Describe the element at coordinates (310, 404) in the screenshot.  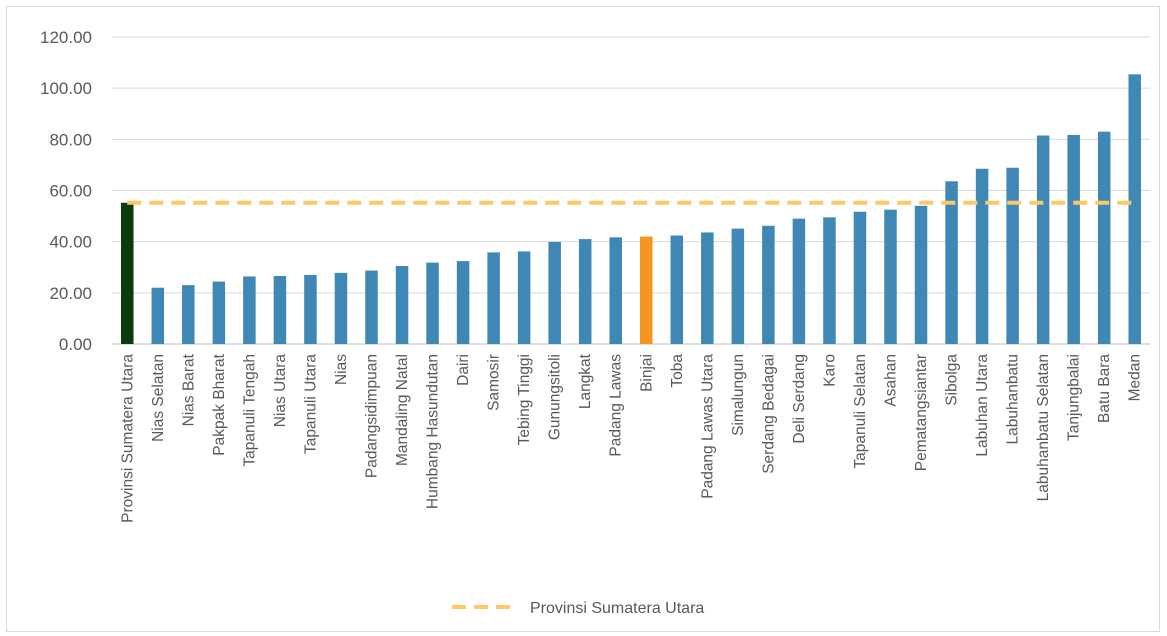
I see `x-tick-label: Tapanuli Utara` at that location.